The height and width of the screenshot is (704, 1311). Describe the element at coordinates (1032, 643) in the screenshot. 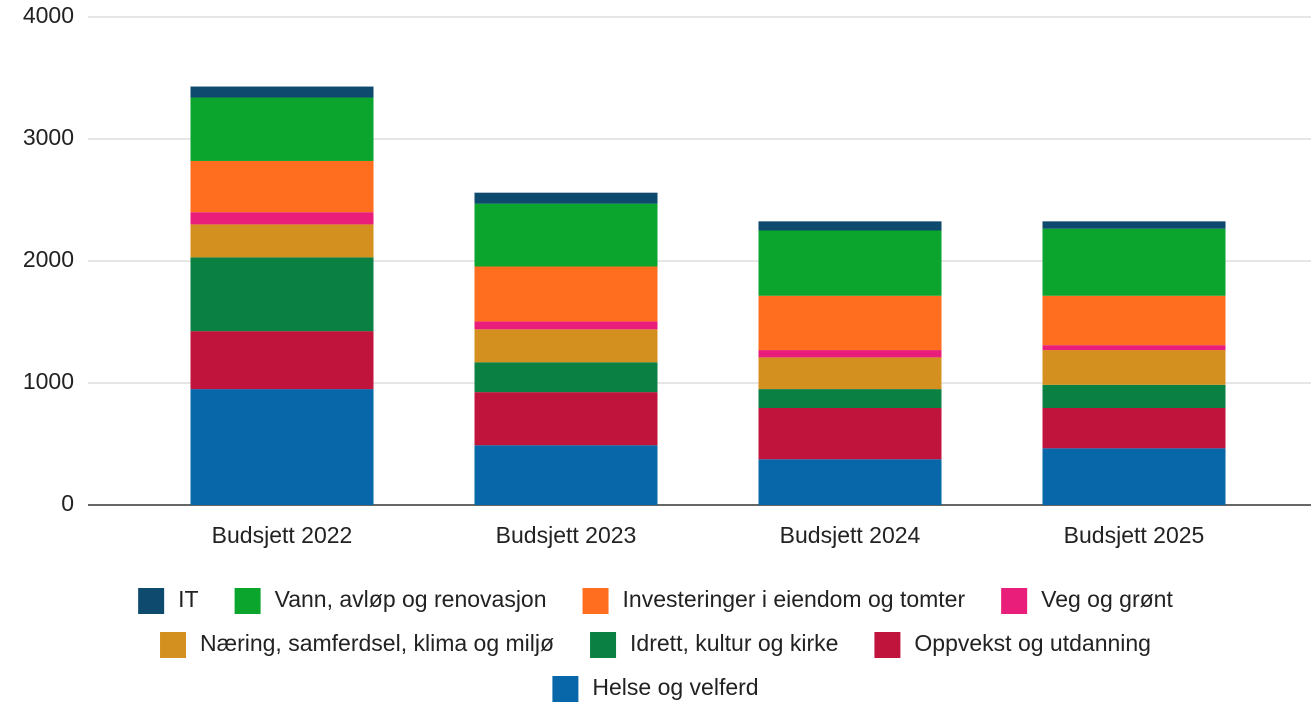

I see `legend-label: Oppvekst og utdanning` at that location.